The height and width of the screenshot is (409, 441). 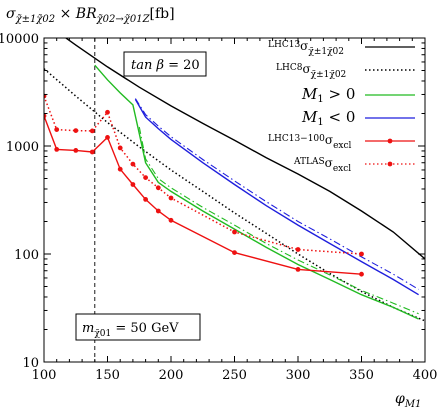 I want to click on x-tick-label: 300, so click(x=298, y=375).